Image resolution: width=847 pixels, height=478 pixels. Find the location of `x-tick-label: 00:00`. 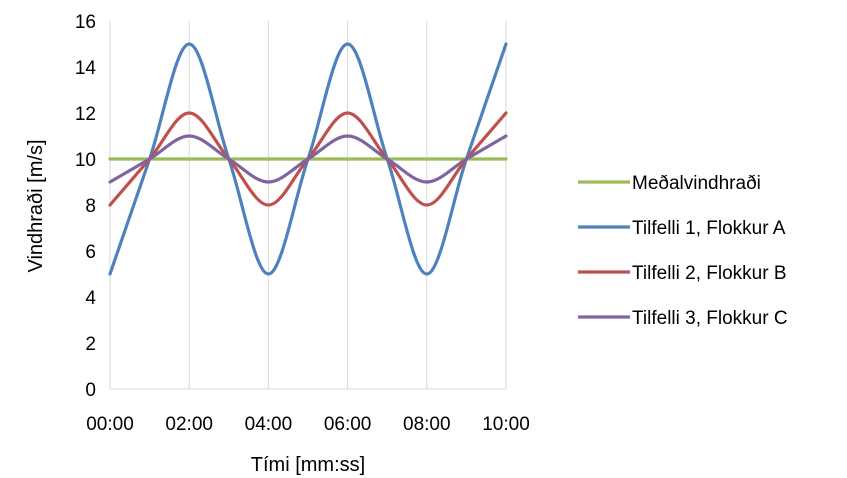

x-tick-label: 00:00 is located at coordinates (110, 424).